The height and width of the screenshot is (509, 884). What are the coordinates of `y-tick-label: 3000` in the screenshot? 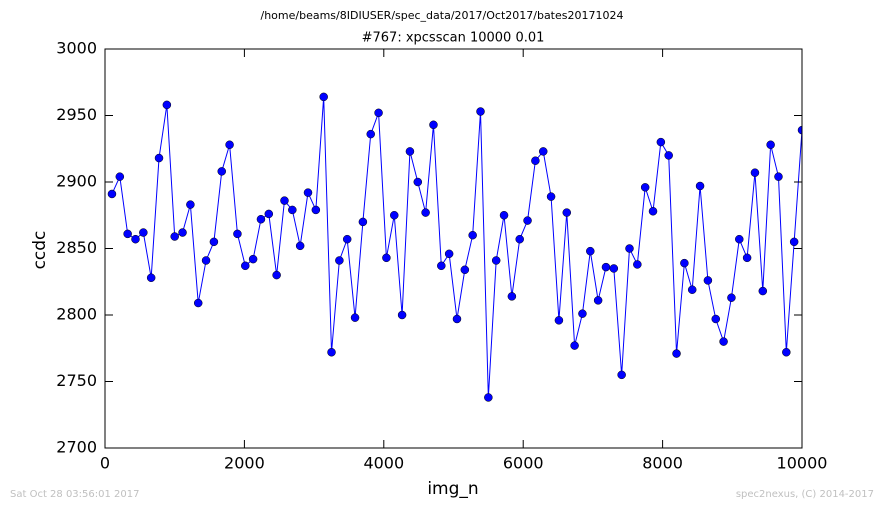 It's located at (76, 48).